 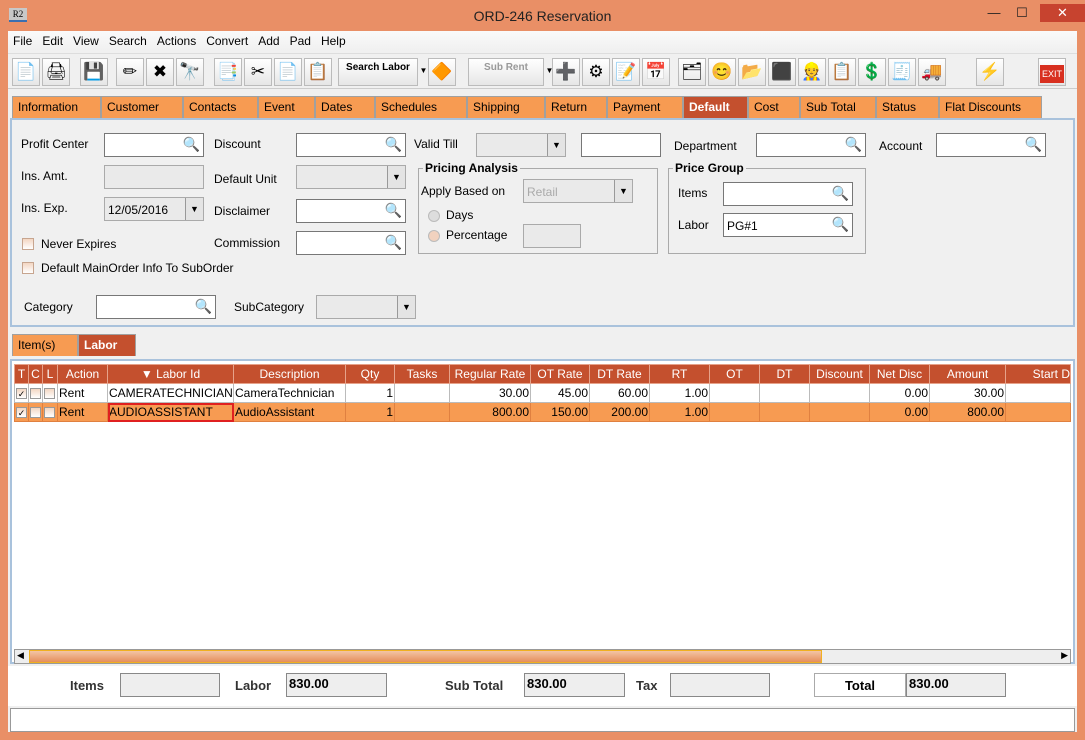 What do you see at coordinates (160, 72) in the screenshot?
I see `delete-icon: ✖` at bounding box center [160, 72].